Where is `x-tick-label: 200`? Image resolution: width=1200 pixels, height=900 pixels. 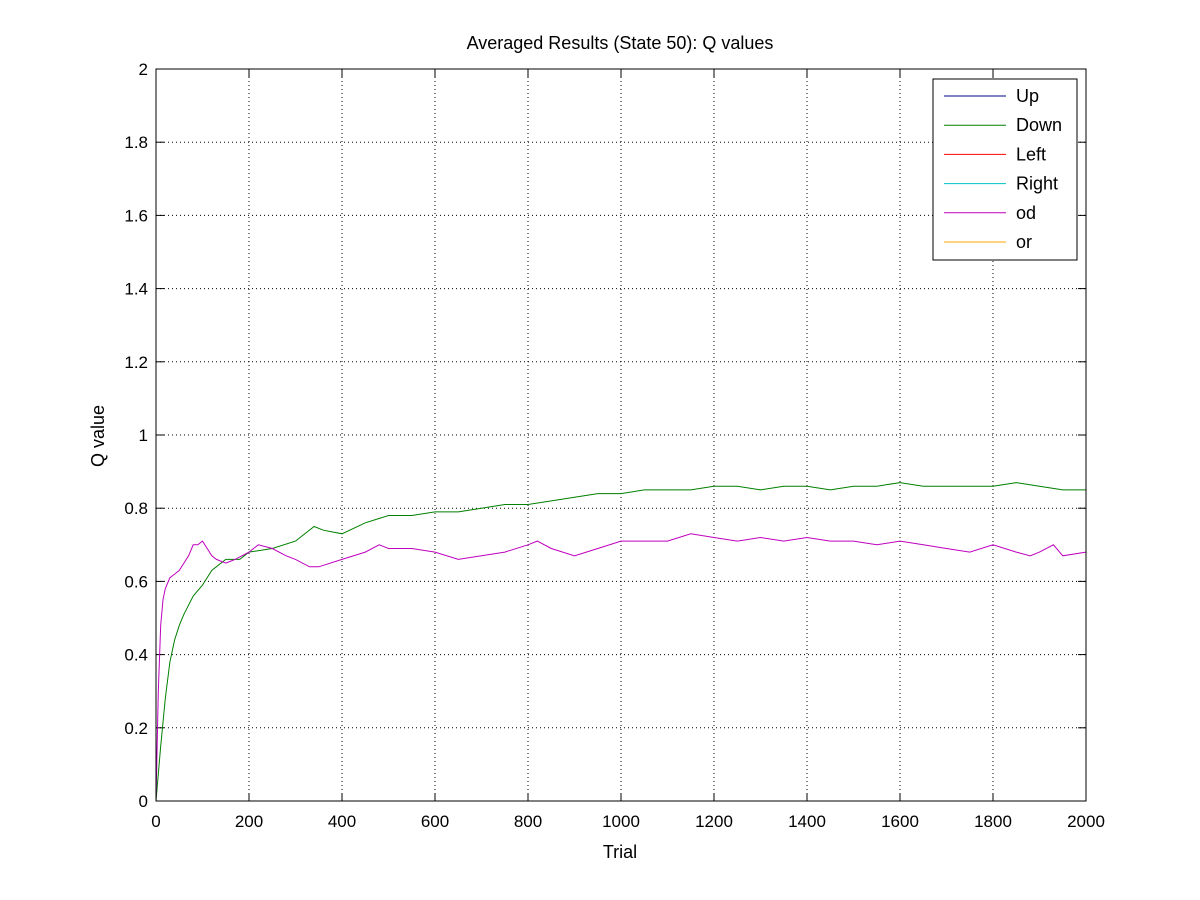 x-tick-label: 200 is located at coordinates (249, 821).